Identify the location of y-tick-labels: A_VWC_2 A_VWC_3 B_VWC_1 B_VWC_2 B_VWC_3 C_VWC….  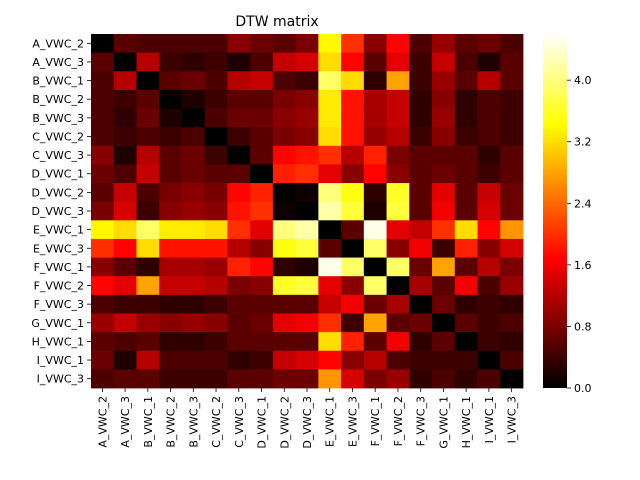
(61, 211).